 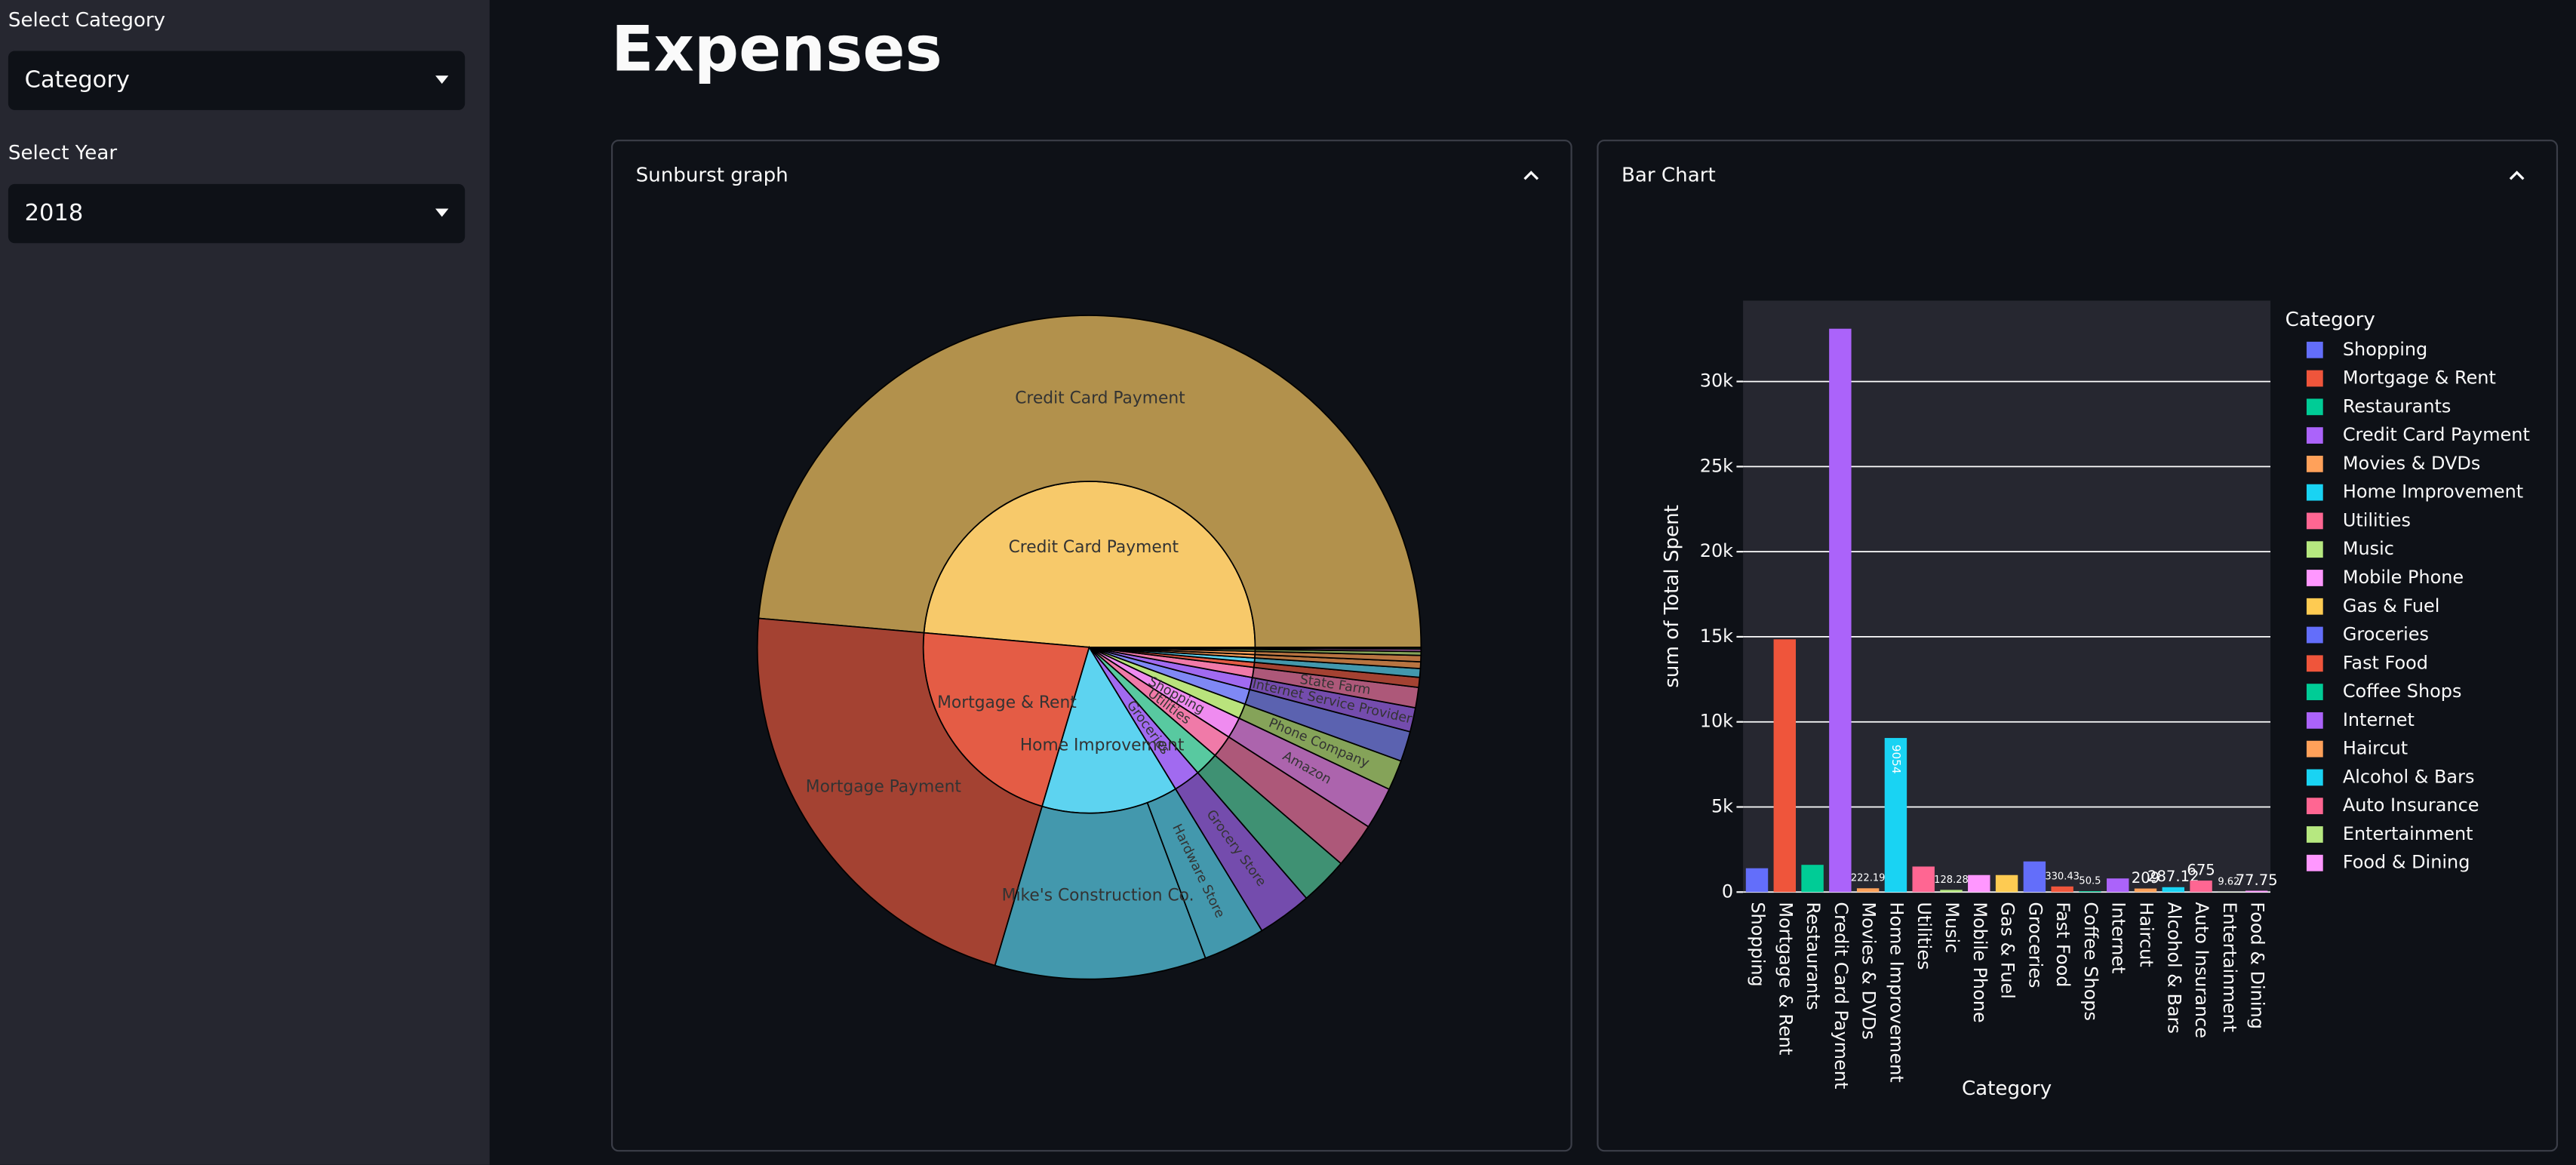 I want to click on legend-label: Gas & Fuel, so click(x=2391, y=605).